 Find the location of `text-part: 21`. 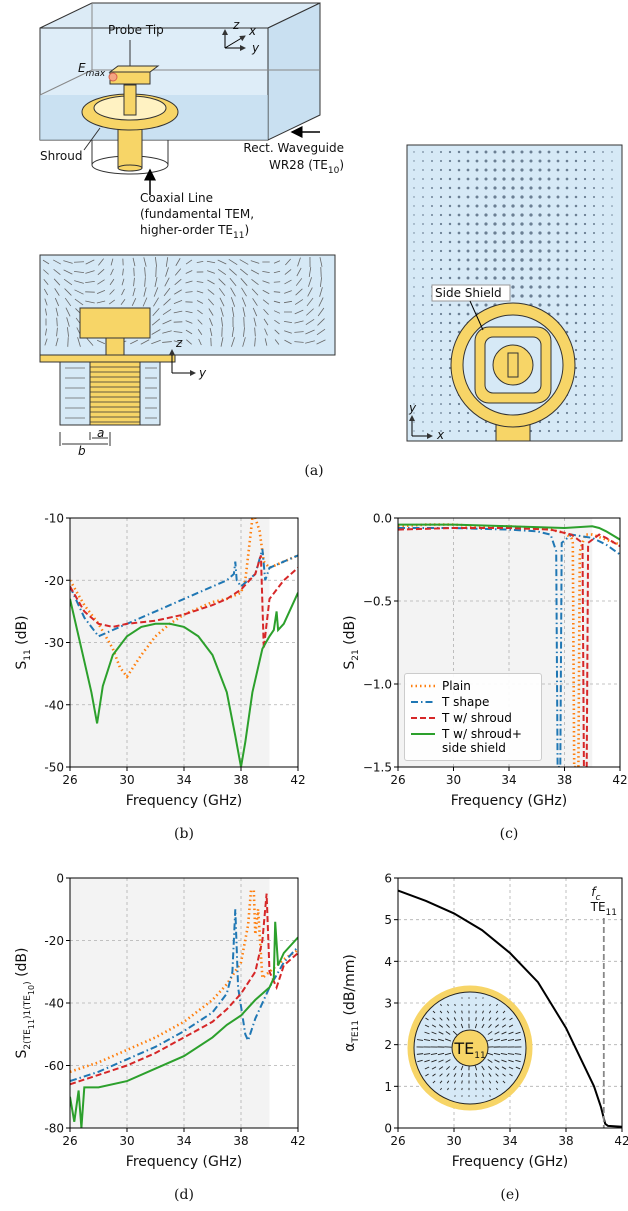

text-part: 21 is located at coordinates (356, 654).